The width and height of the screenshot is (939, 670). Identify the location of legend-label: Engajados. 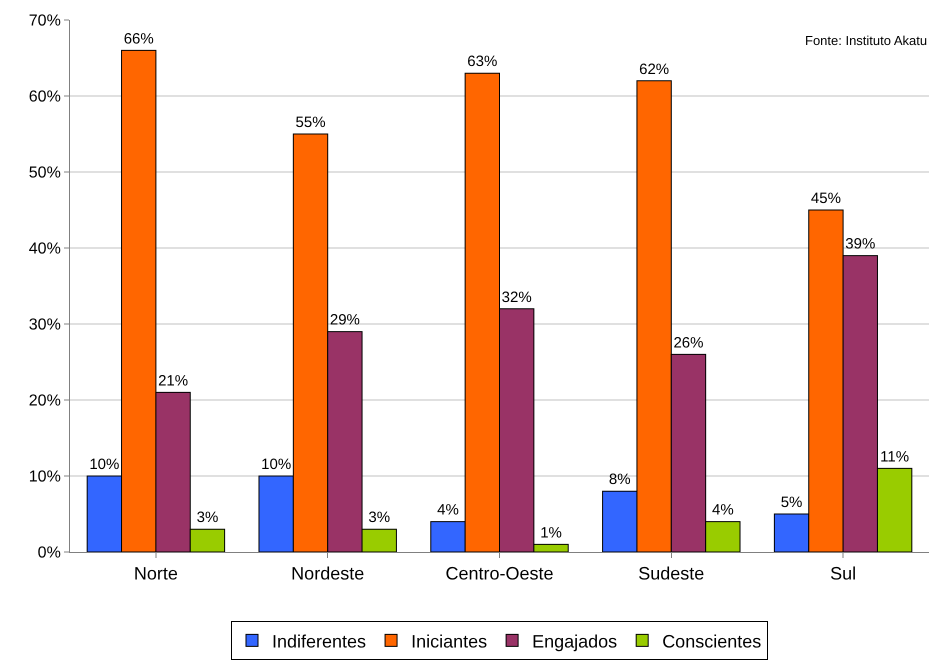
(575, 641).